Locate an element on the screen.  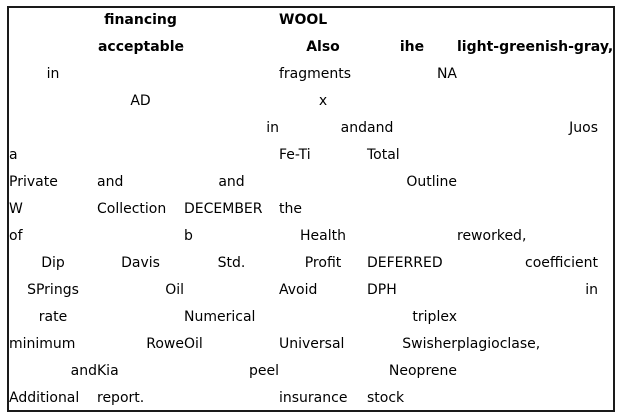
table-cell: Kia is located at coordinates (108, 371).